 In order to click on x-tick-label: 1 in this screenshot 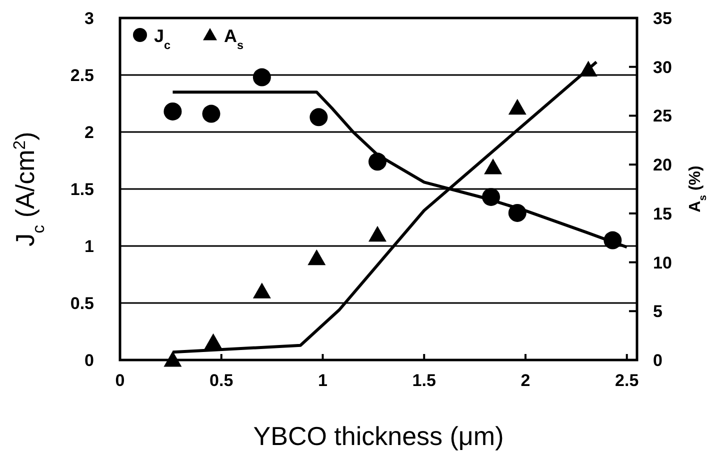, I will do `click(323, 380)`.